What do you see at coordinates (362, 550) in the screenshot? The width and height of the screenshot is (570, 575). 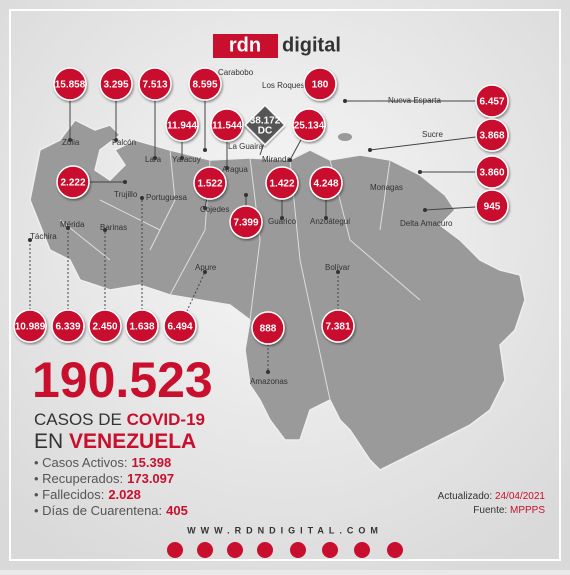 I see `icon-soundcloud` at bounding box center [362, 550].